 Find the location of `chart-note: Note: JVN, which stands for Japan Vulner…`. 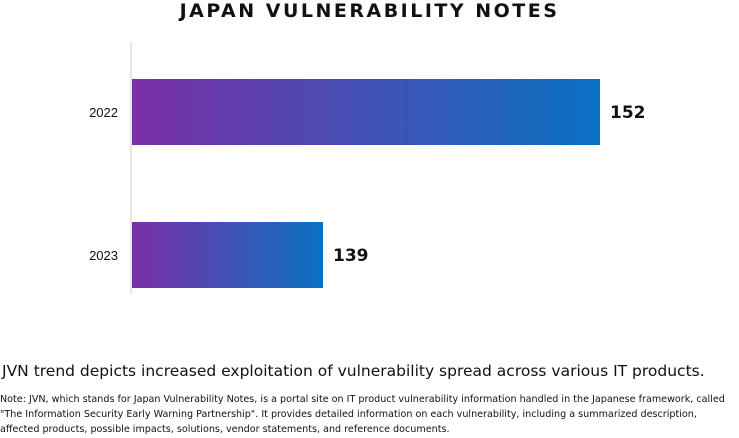

chart-note: Note: JVN, which stands for Japan Vulner… is located at coordinates (362, 414).